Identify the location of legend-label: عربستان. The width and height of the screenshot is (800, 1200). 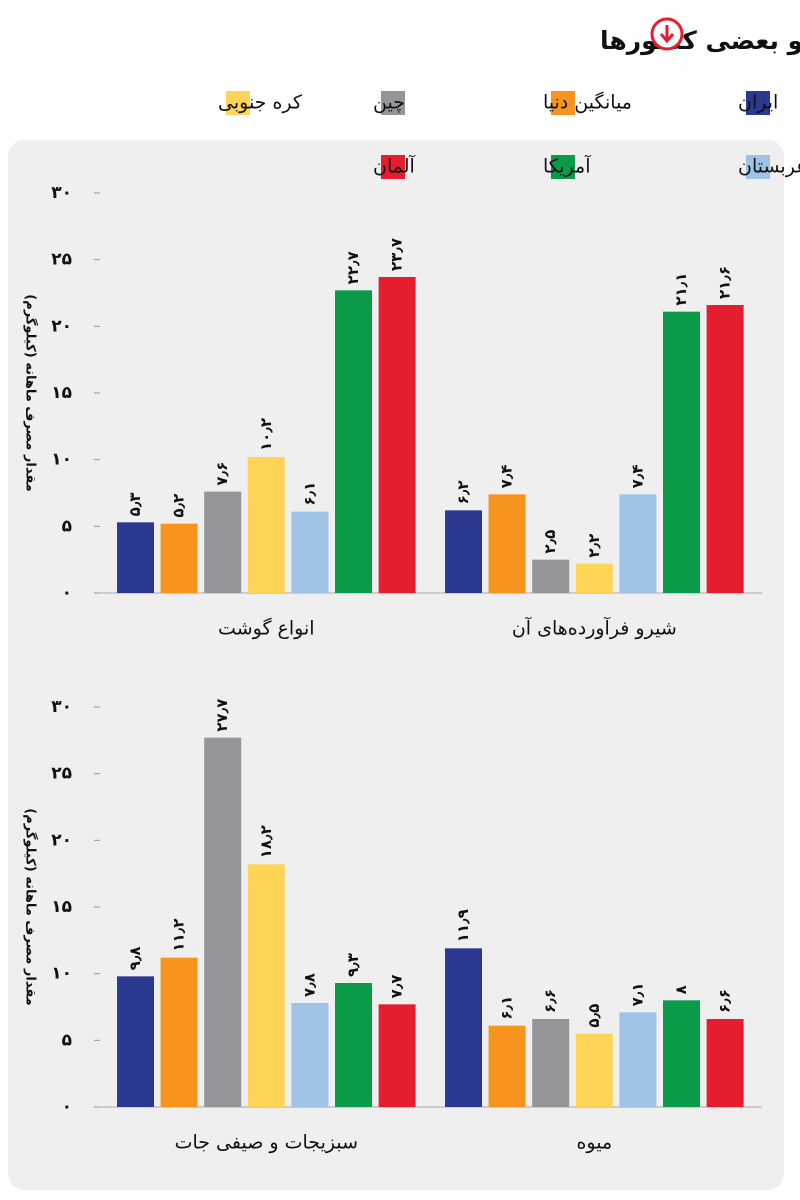
(769, 167).